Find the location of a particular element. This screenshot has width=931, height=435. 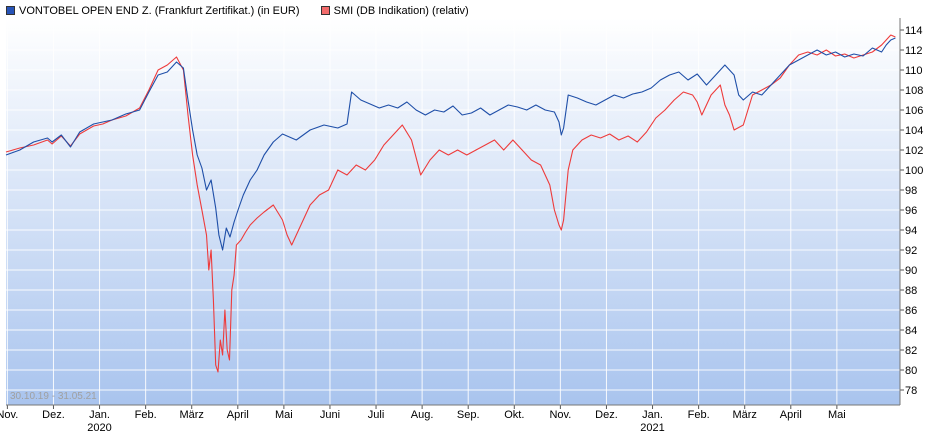

legend-label-smi: SMI (DB Indikation) (relativ) is located at coordinates (401, 11).